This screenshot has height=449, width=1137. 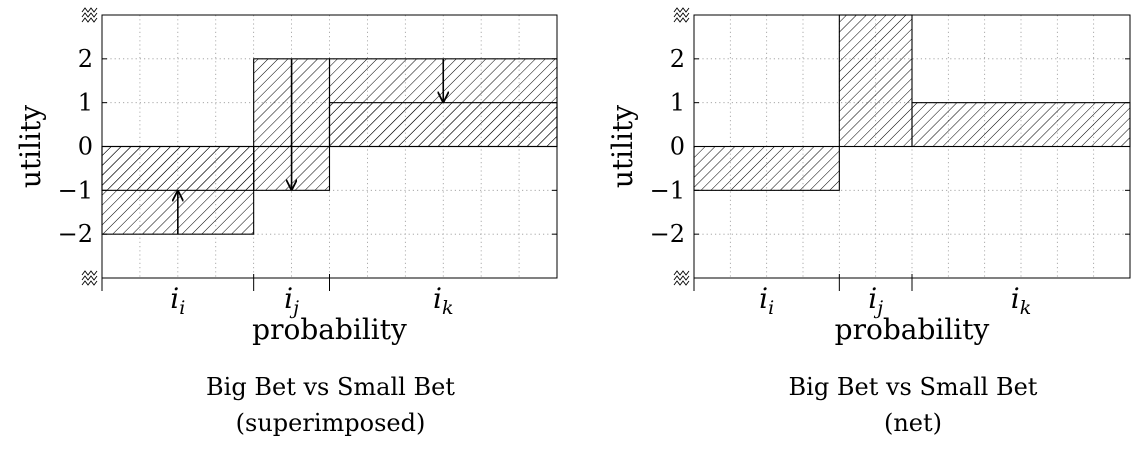 I want to click on chart-subtitle: (superimposed), so click(x=331, y=423).